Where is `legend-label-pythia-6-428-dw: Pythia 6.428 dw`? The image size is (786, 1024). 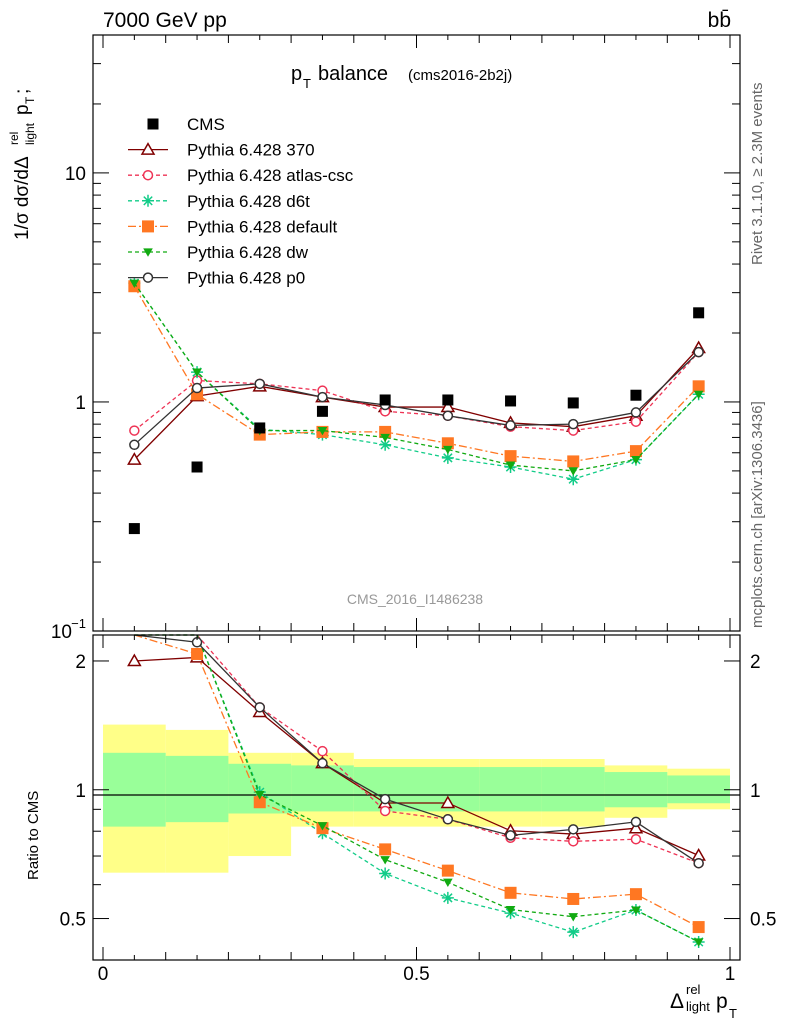
legend-label-pythia-6-428-dw: Pythia 6.428 dw is located at coordinates (248, 252).